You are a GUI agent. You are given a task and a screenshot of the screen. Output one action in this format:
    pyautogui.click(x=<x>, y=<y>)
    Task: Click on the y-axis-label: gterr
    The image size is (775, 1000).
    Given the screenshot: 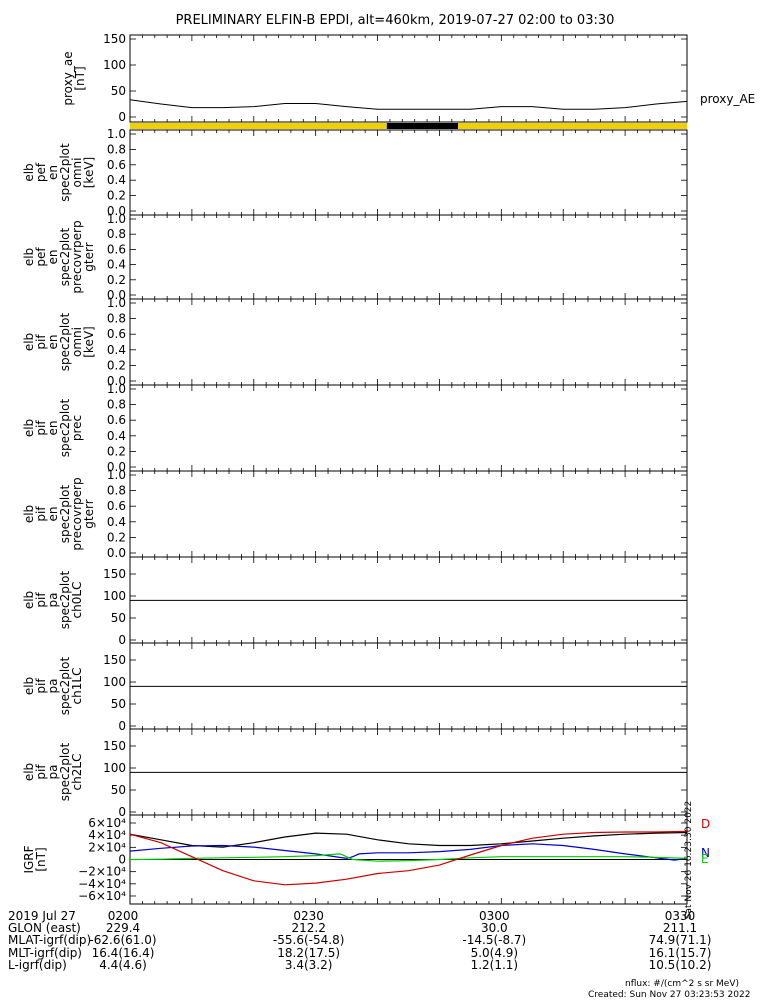 What is the action you would take?
    pyautogui.click(x=89, y=513)
    